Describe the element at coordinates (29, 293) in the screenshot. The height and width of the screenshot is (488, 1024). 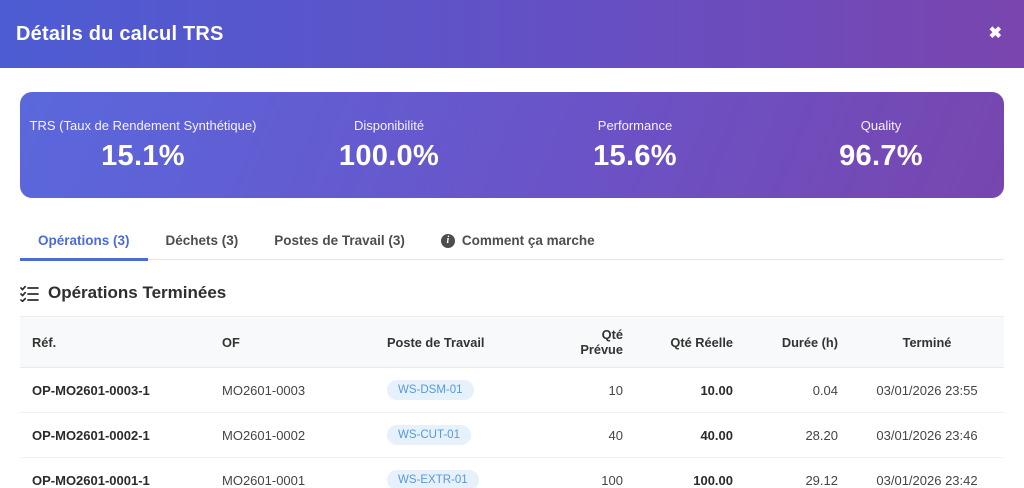
I see `list-check-icon` at that location.